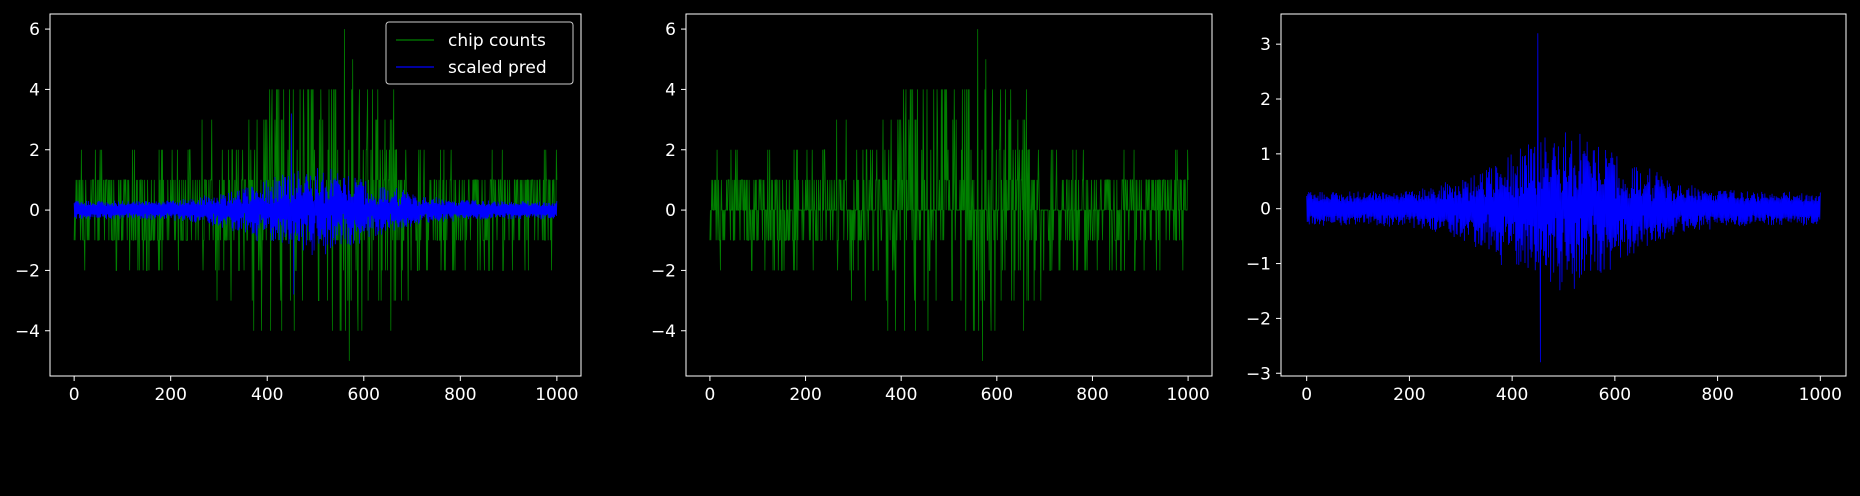  Describe the element at coordinates (1265, 45) in the screenshot. I see `y-tick-label: 3` at that location.